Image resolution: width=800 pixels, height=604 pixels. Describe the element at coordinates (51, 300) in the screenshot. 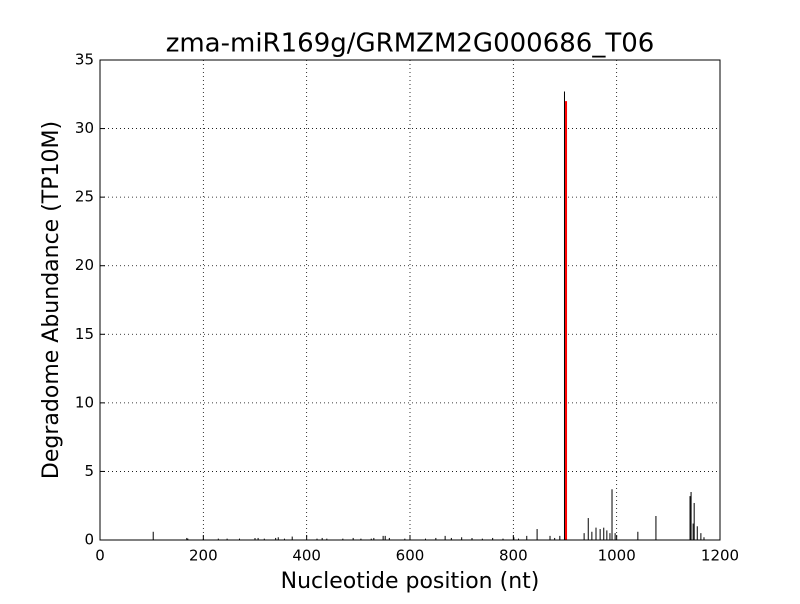

I see `y-axis-label: Degradome Abundance (TP10M)` at that location.